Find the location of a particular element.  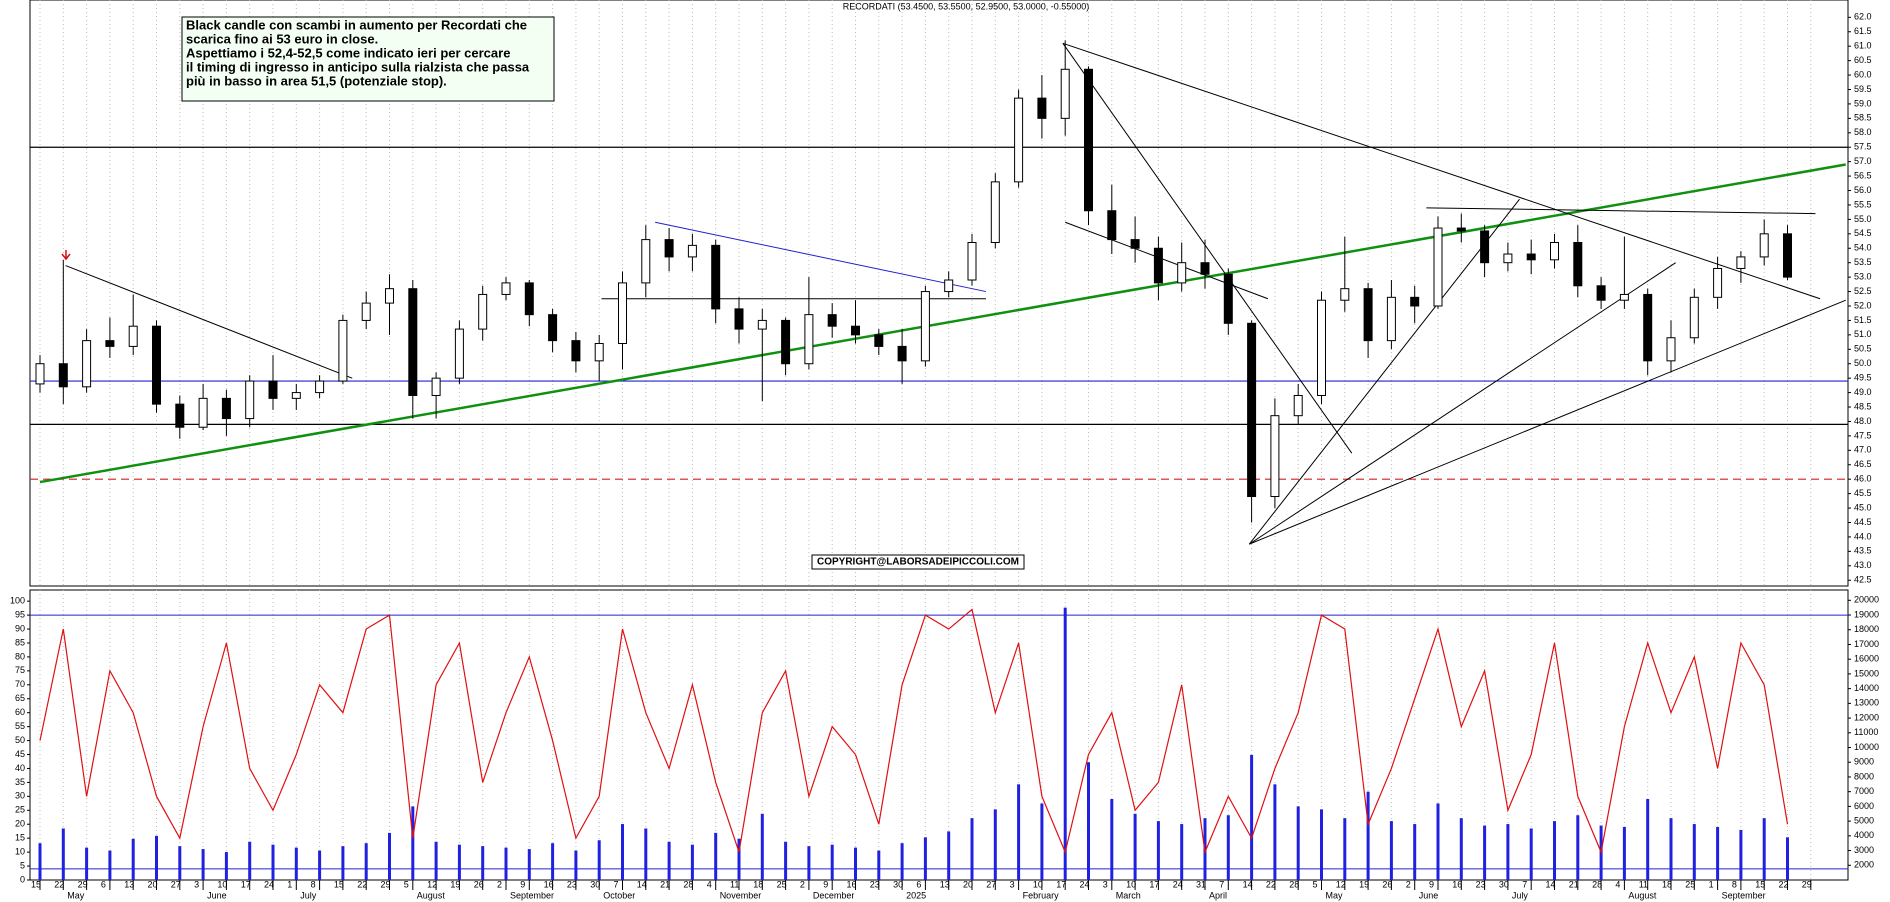

y2-tick-label: 4000 is located at coordinates (1864, 835).